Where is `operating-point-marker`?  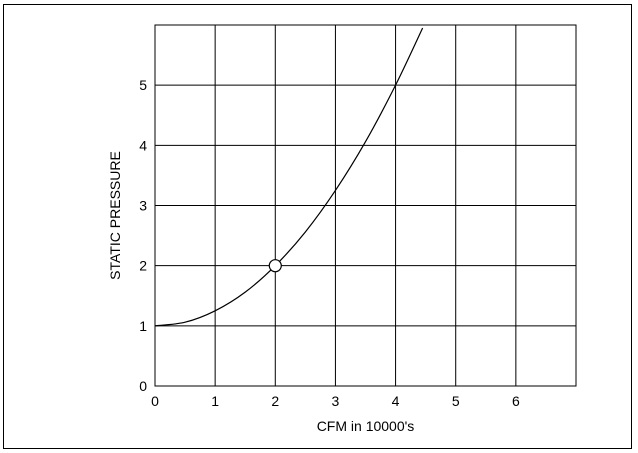 operating-point-marker is located at coordinates (275, 266).